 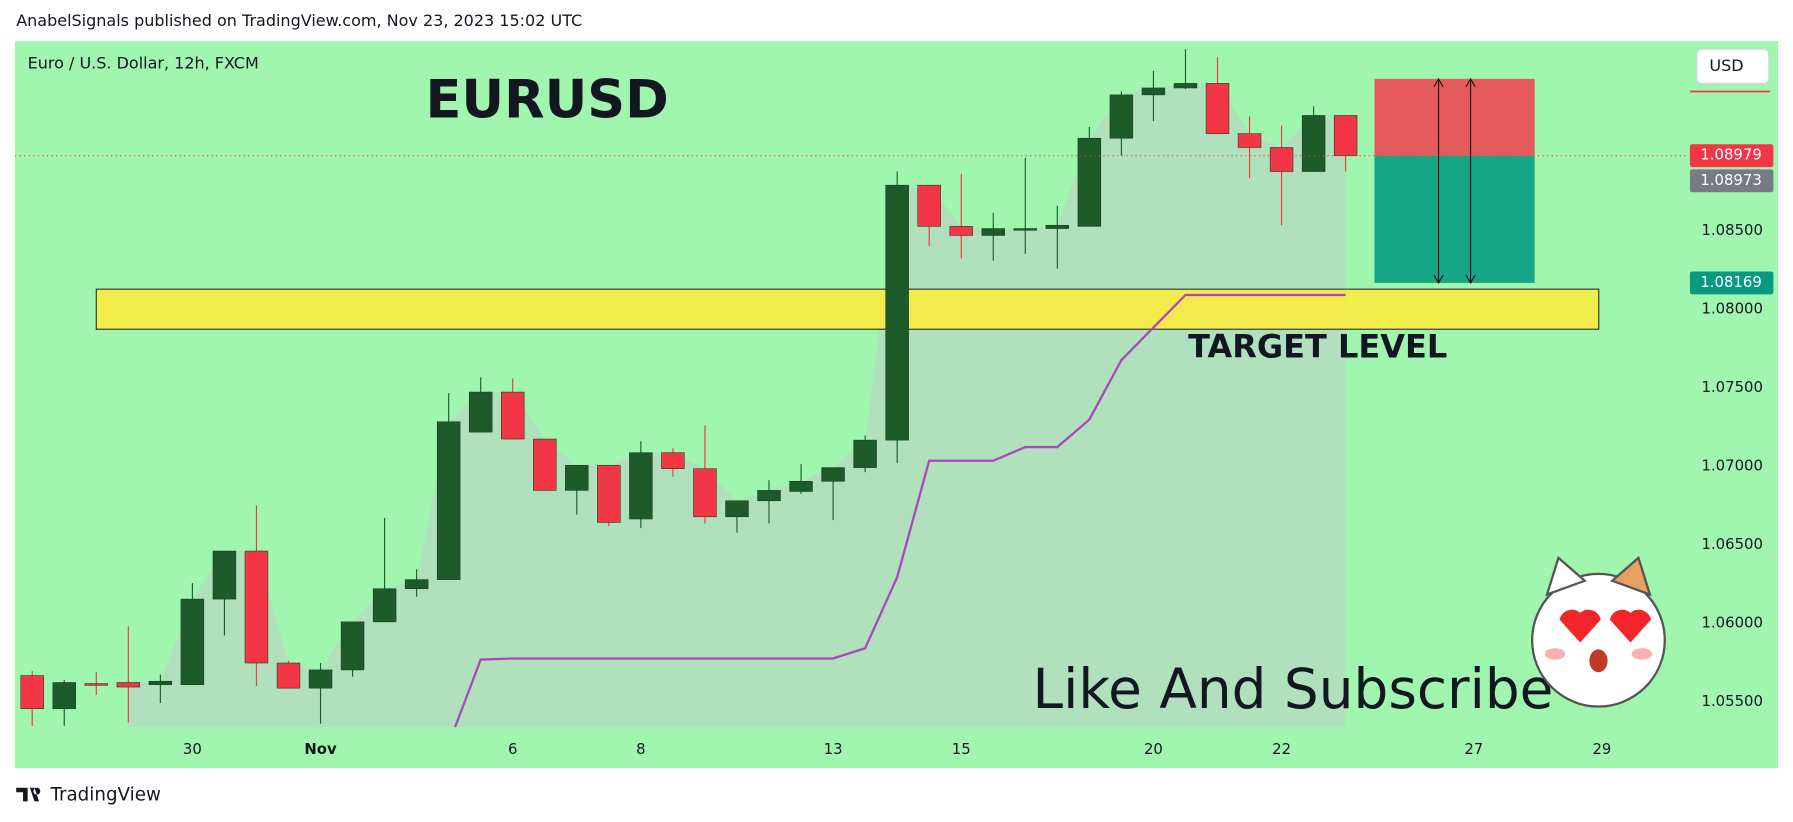 What do you see at coordinates (105, 795) in the screenshot?
I see `footer-brand: TradingView` at bounding box center [105, 795].